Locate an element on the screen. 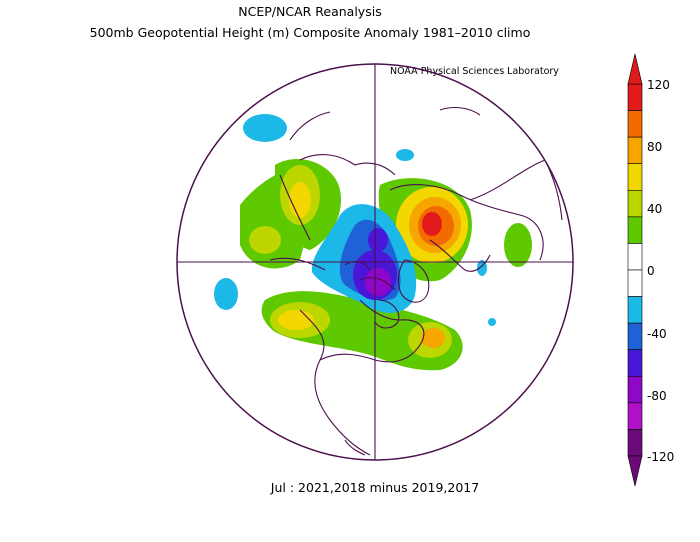  anomaly-negative-arctic-core is located at coordinates (378, 282).